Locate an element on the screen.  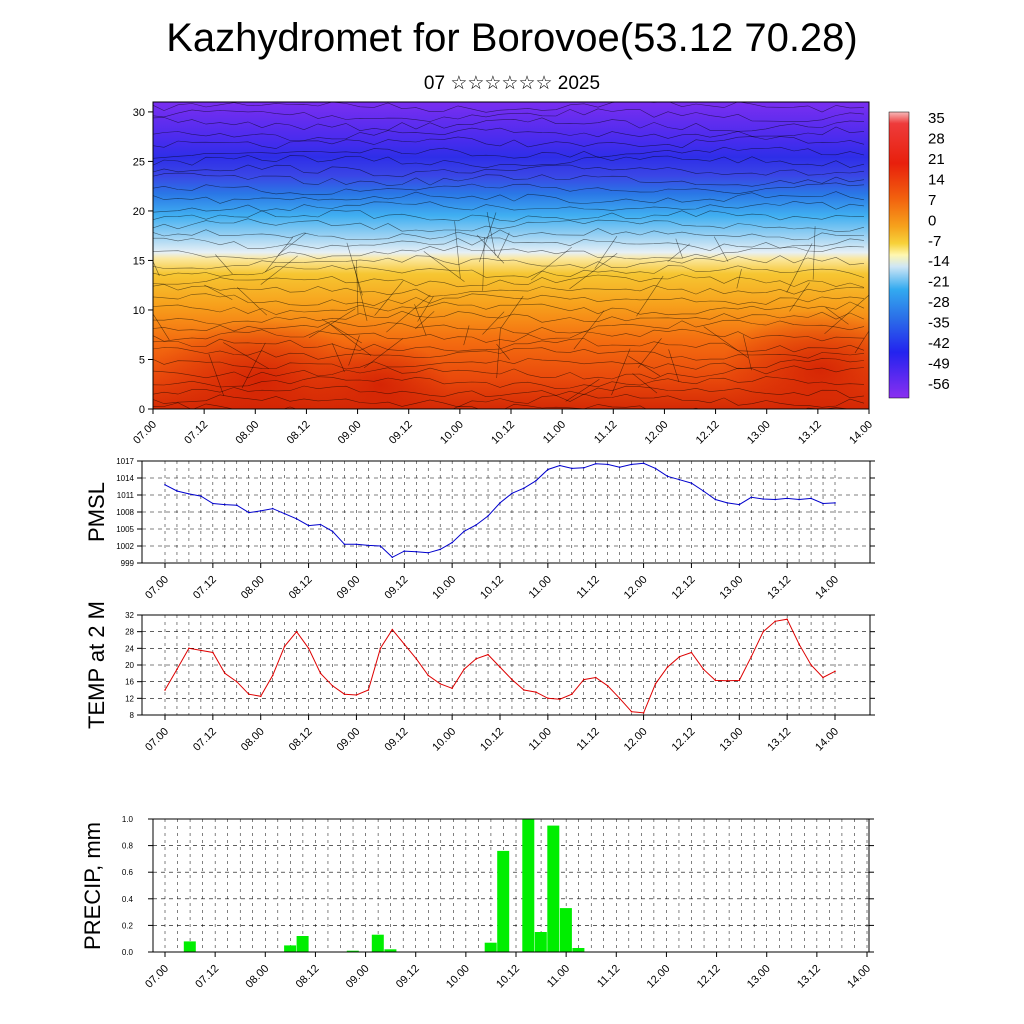
heatmap-ytick-label: 30 is located at coordinates (139, 113).